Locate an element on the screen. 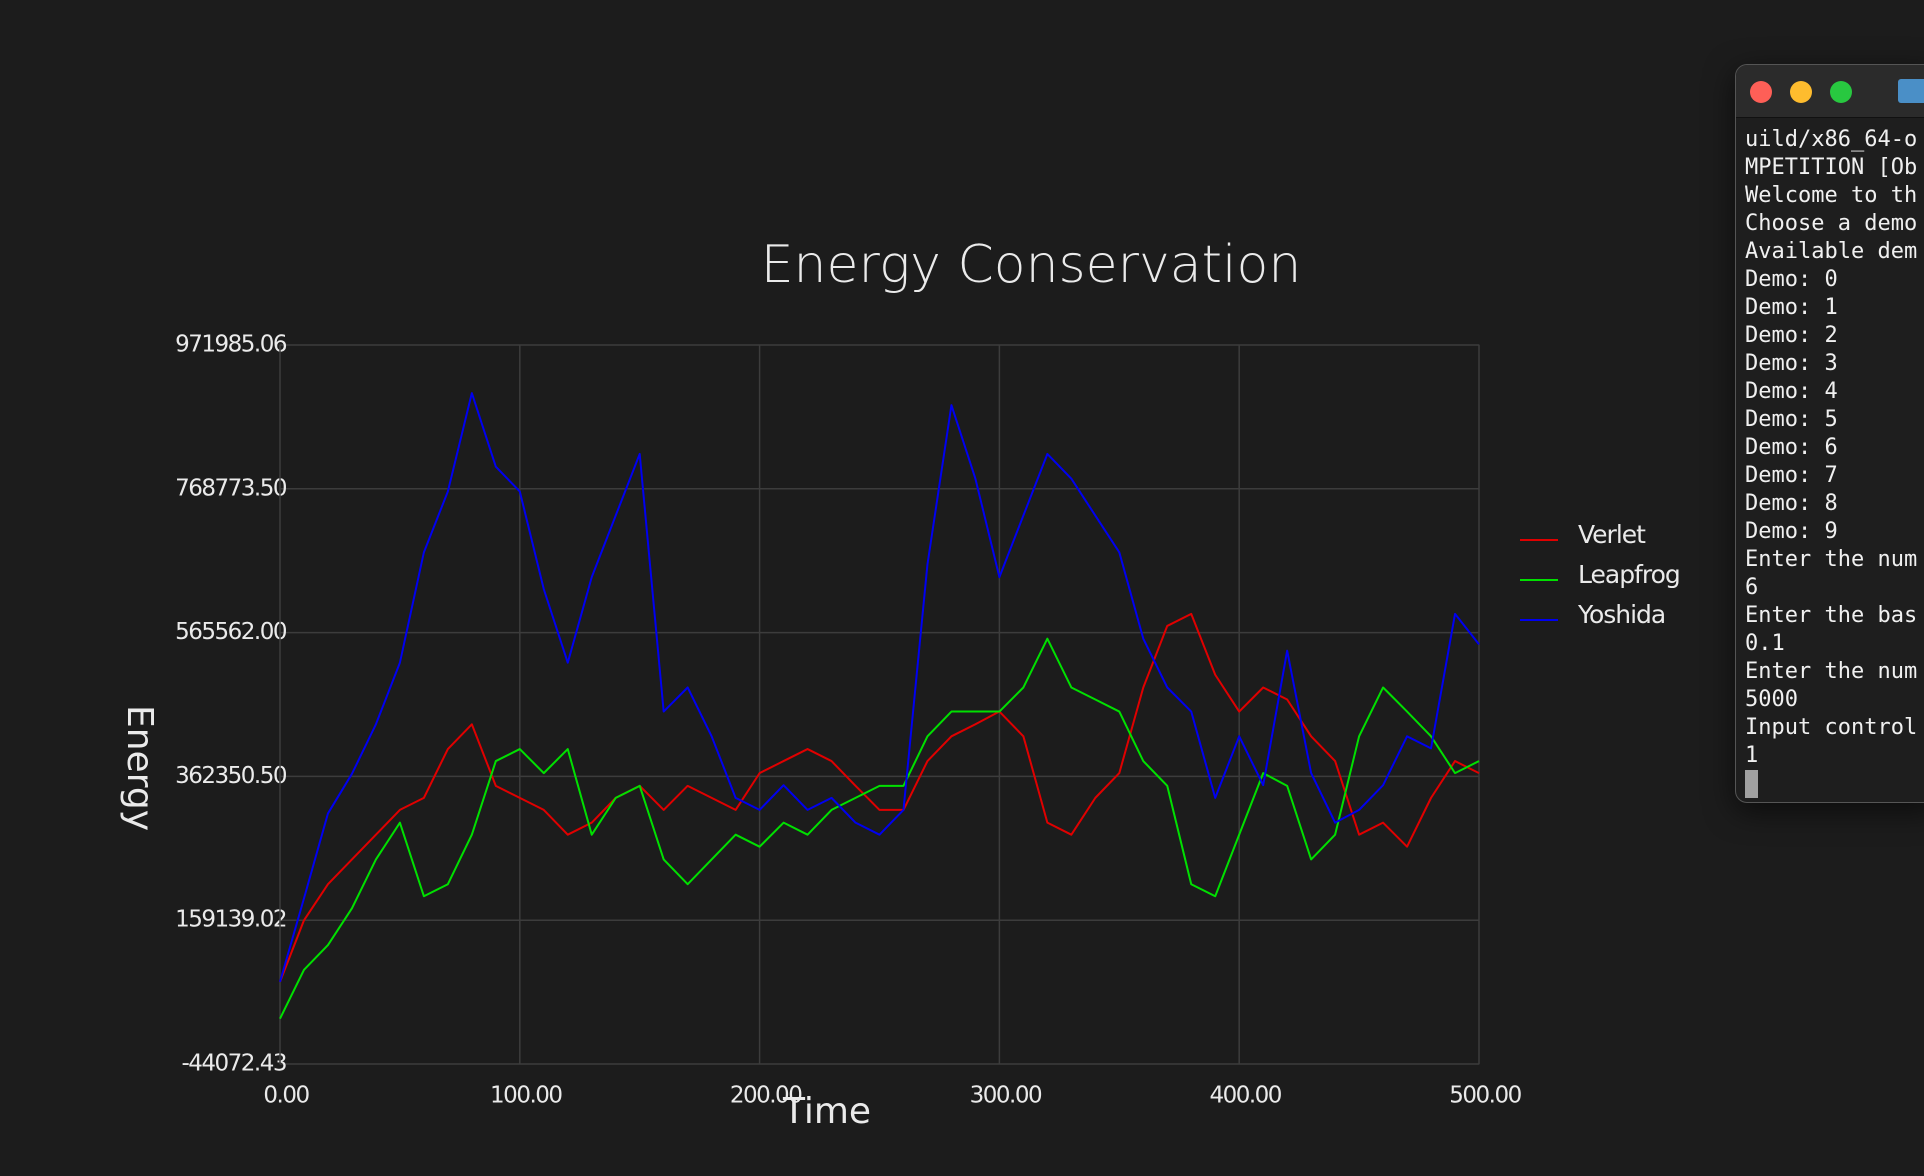  terminal-line: Demo: 9 is located at coordinates (1791, 531).